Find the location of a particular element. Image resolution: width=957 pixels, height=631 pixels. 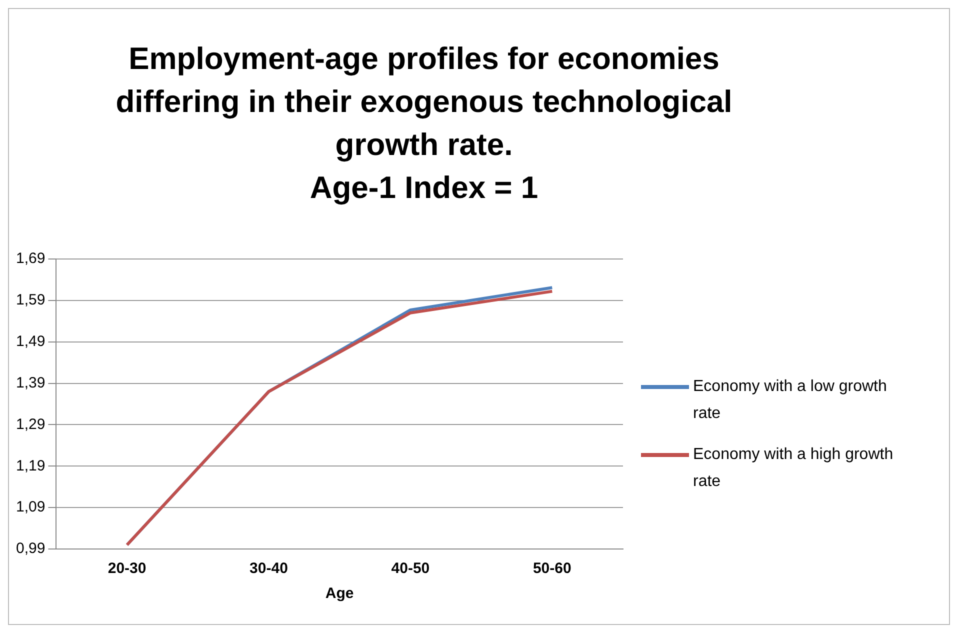

legend-label: Economy with a low growth rate is located at coordinates (790, 400).